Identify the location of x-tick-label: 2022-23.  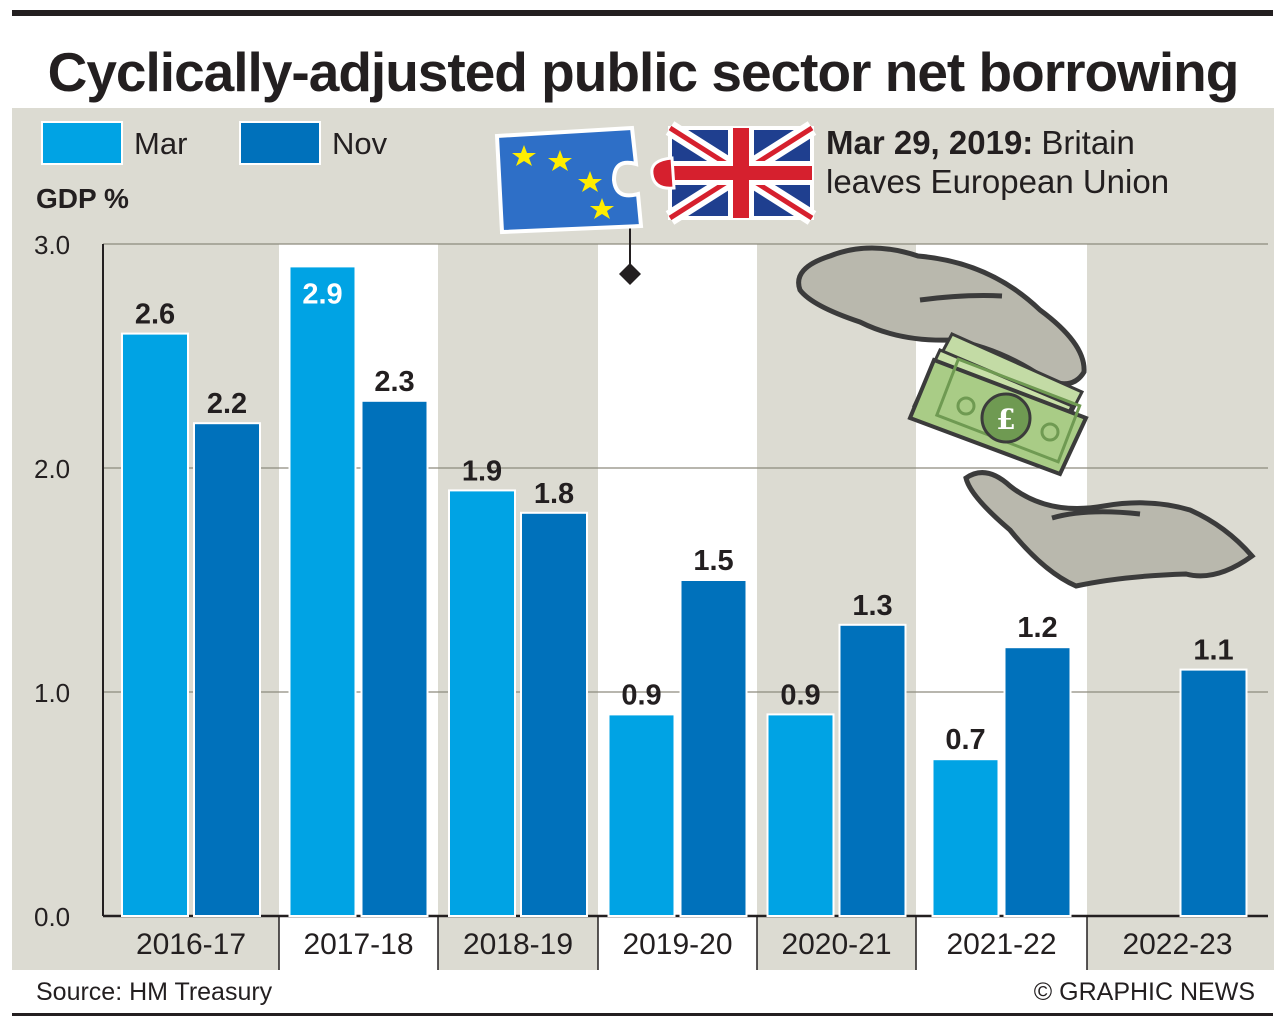
(1177, 944).